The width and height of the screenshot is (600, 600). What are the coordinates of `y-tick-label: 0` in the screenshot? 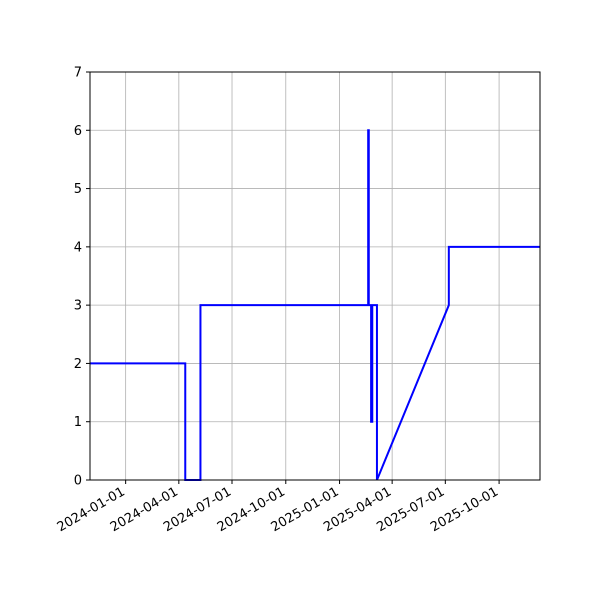 It's located at (78, 481).